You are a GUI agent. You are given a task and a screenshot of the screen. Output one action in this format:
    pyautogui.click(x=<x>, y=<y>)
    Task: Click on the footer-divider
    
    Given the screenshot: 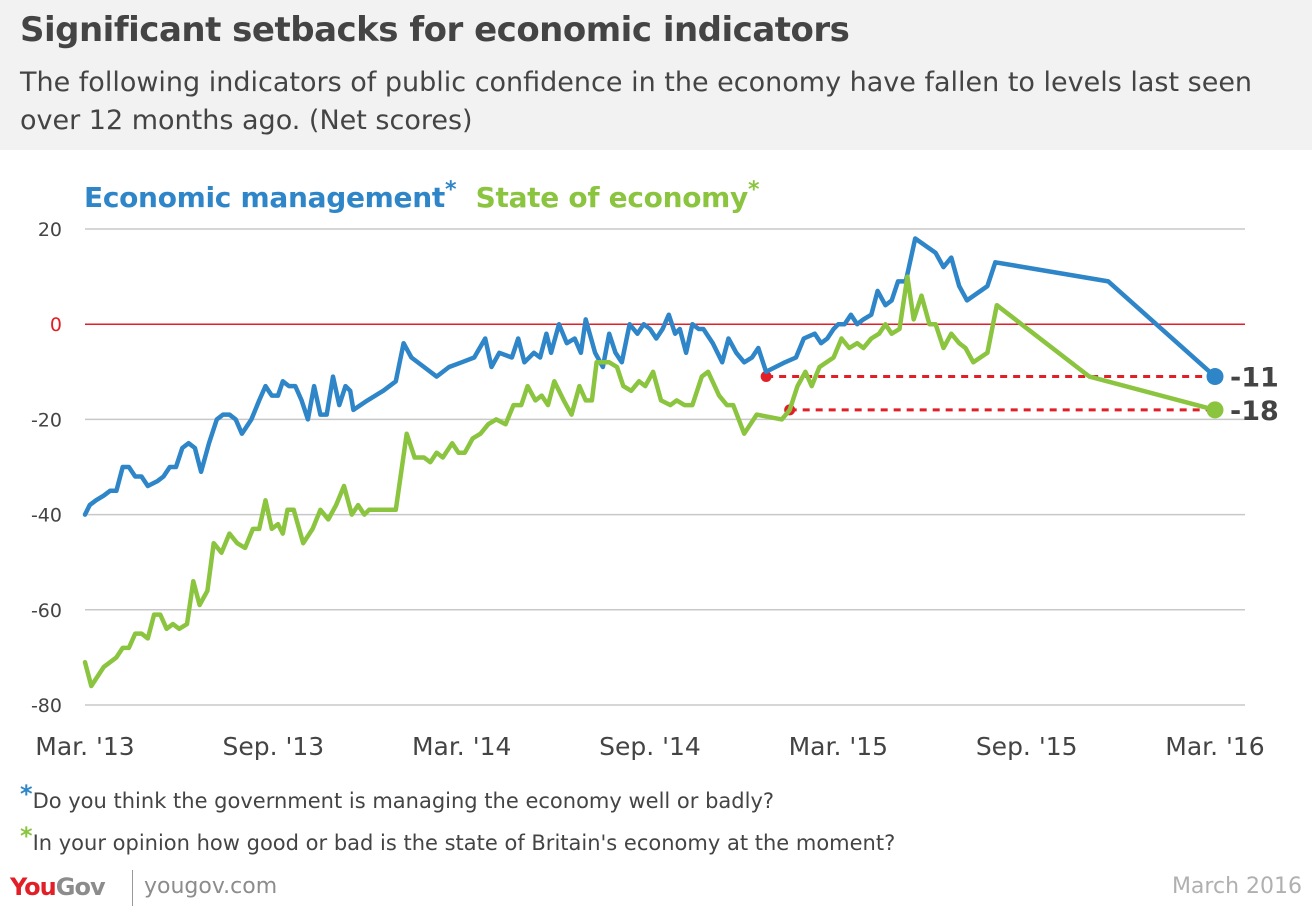 What is the action you would take?
    pyautogui.click(x=132, y=888)
    